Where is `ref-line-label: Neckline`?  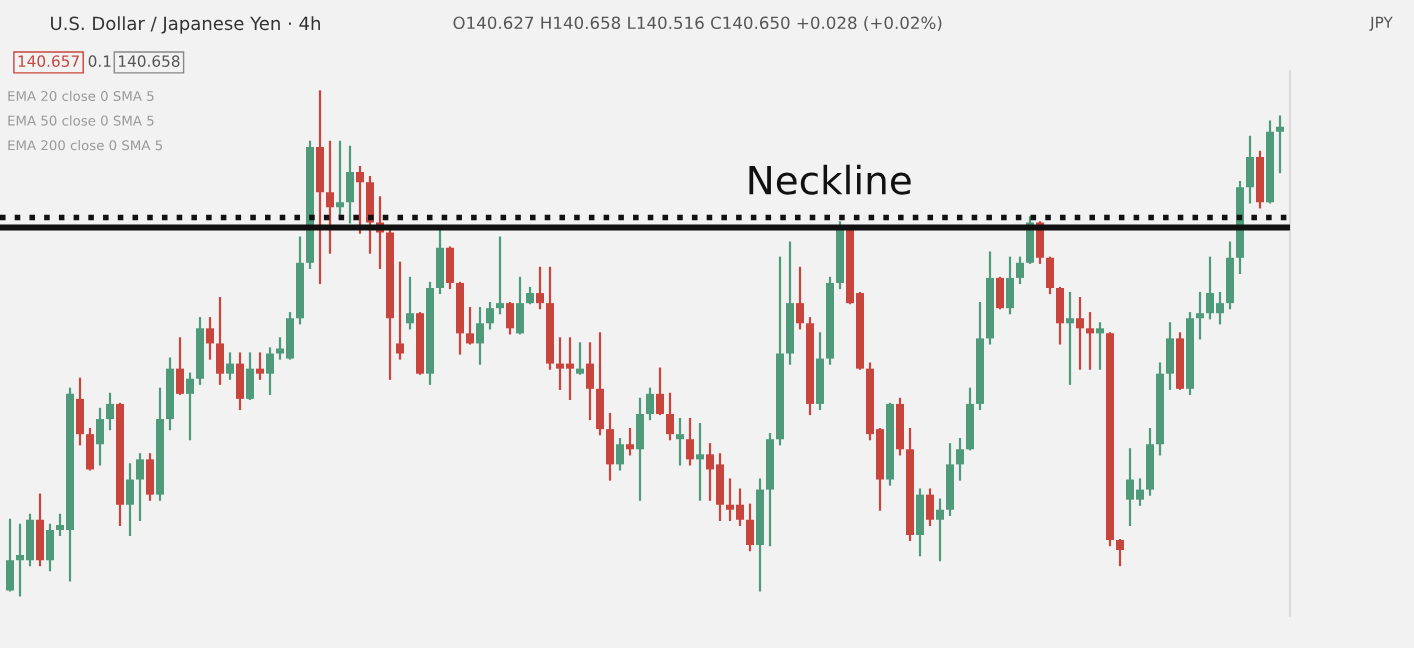
ref-line-label: Neckline is located at coordinates (830, 179).